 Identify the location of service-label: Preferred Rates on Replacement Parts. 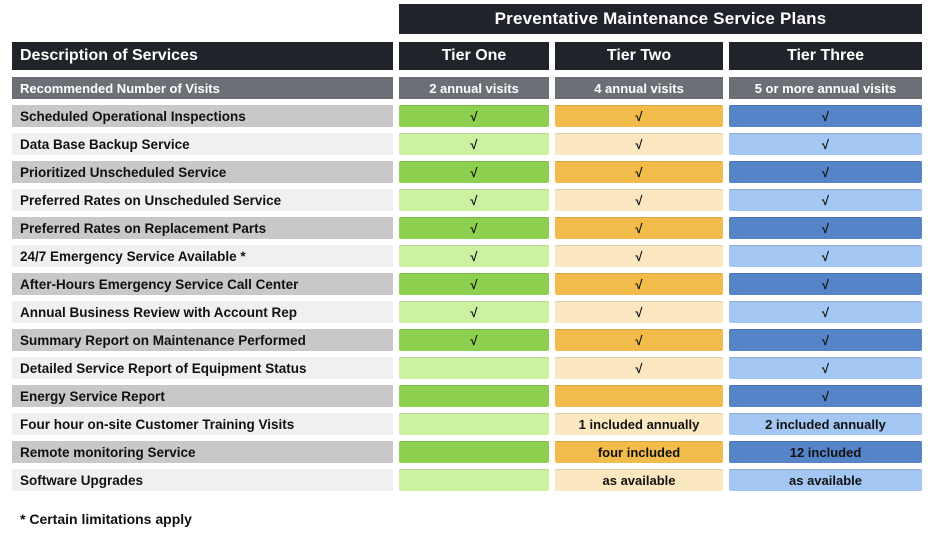
(202, 228).